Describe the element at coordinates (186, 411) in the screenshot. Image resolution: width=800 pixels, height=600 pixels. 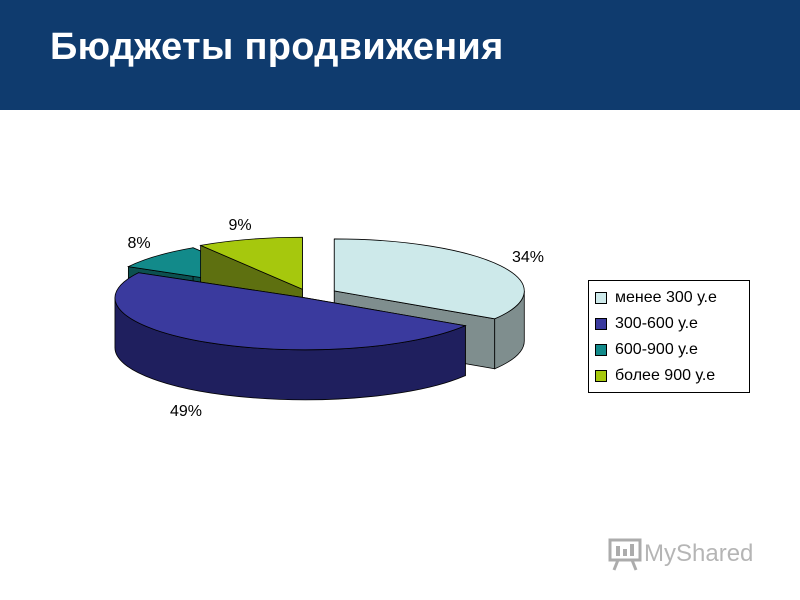
I see `data-label: 49%` at that location.